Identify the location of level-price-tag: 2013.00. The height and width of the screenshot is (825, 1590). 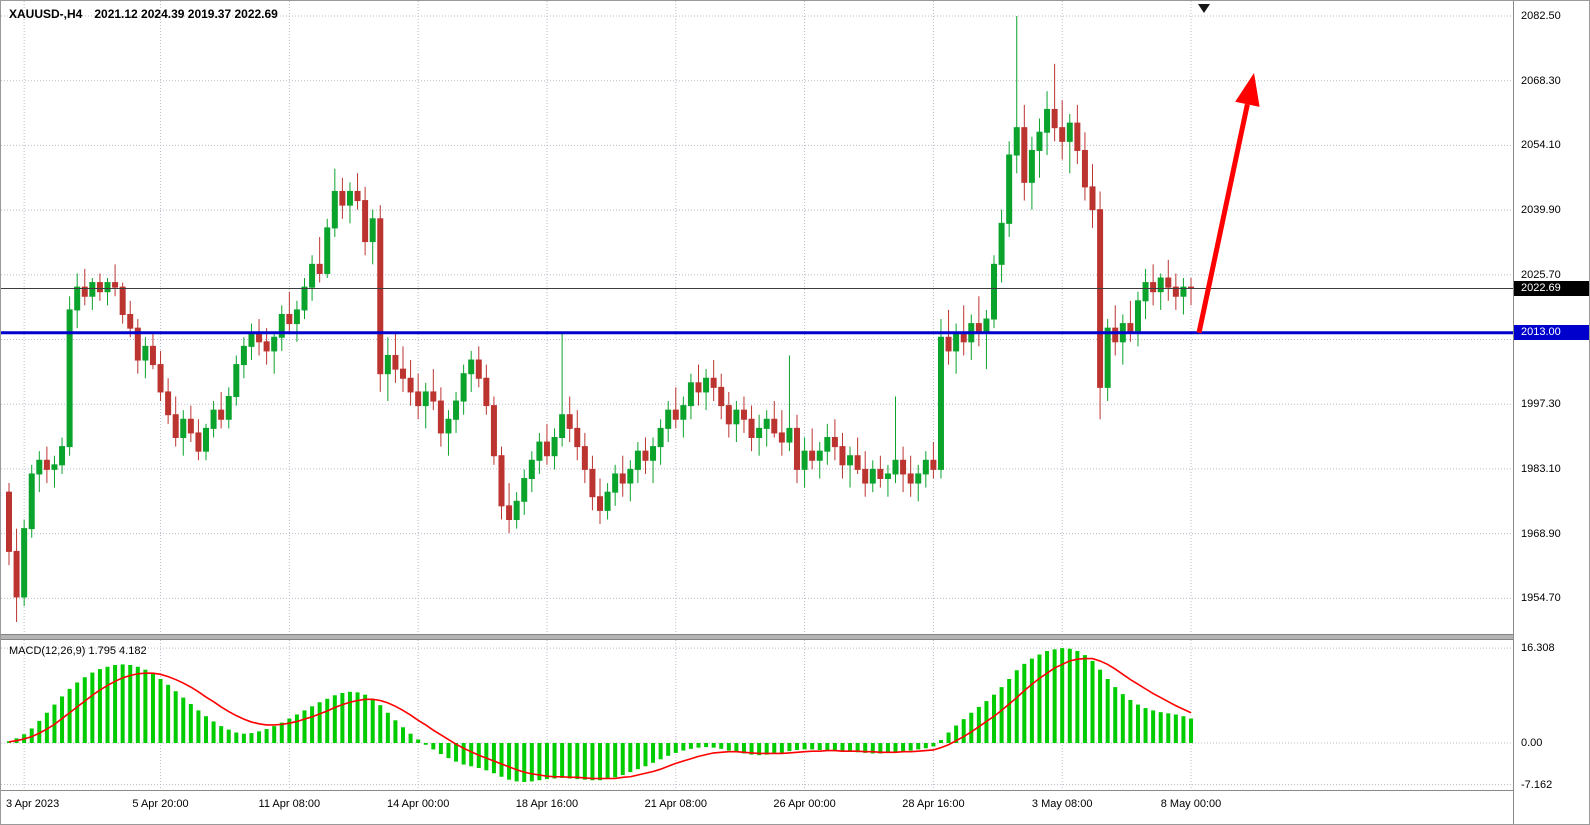
(1551, 332).